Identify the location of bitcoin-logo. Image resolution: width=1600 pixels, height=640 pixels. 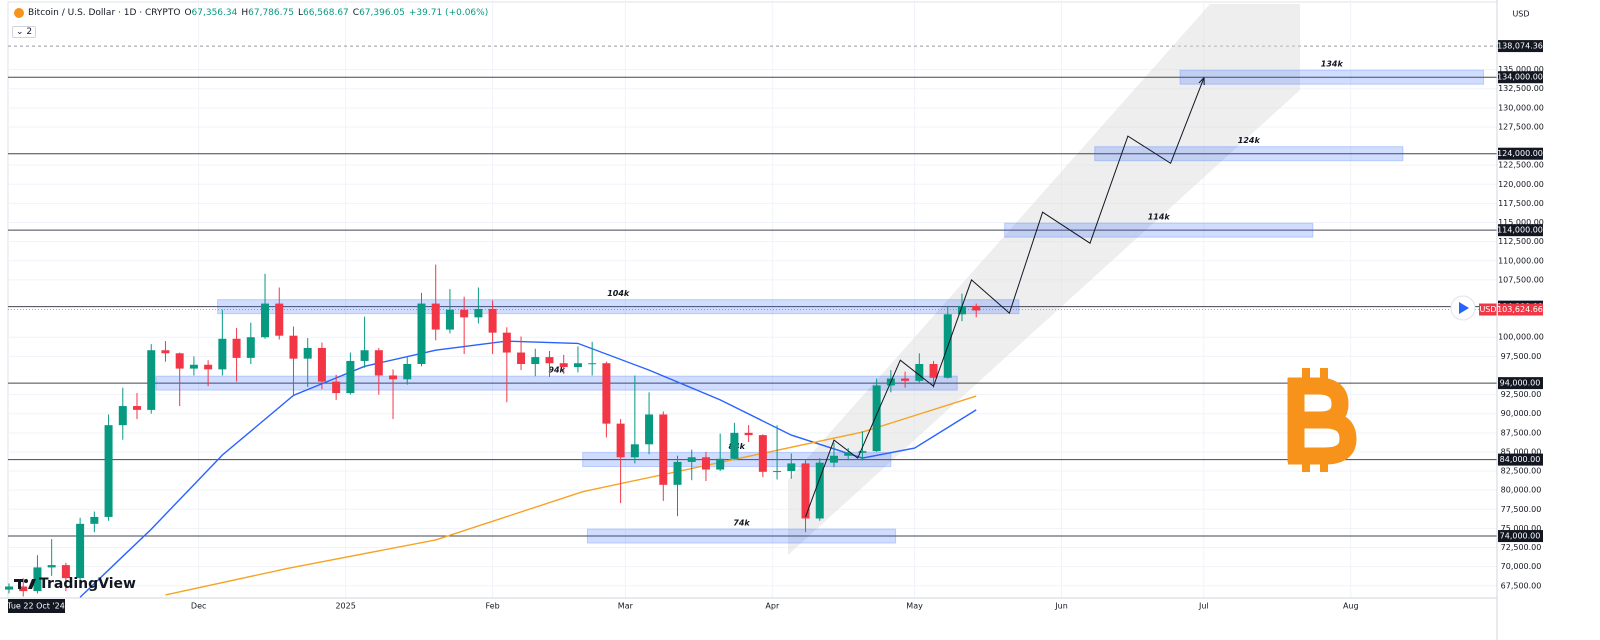
(1322, 420).